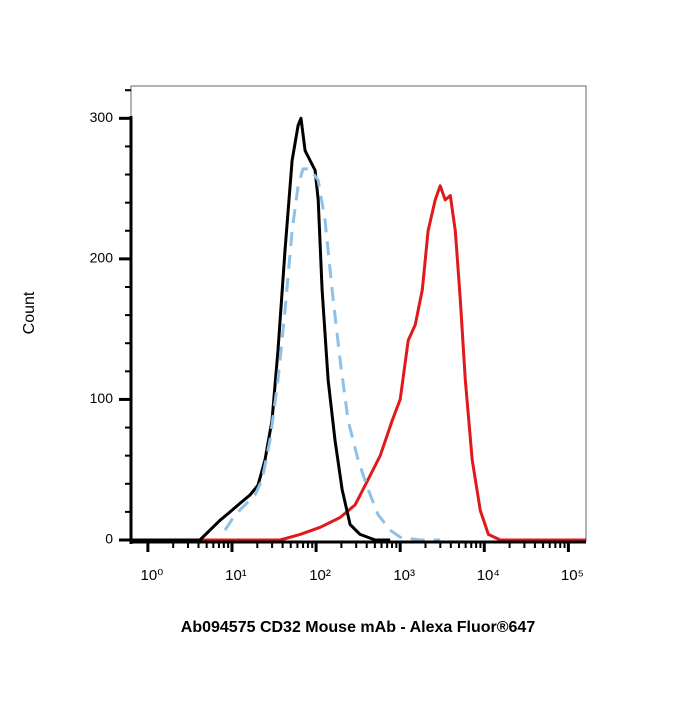 Image resolution: width=700 pixels, height=705 pixels. Describe the element at coordinates (320, 575) in the screenshot. I see `x-tick-label: 10²` at that location.